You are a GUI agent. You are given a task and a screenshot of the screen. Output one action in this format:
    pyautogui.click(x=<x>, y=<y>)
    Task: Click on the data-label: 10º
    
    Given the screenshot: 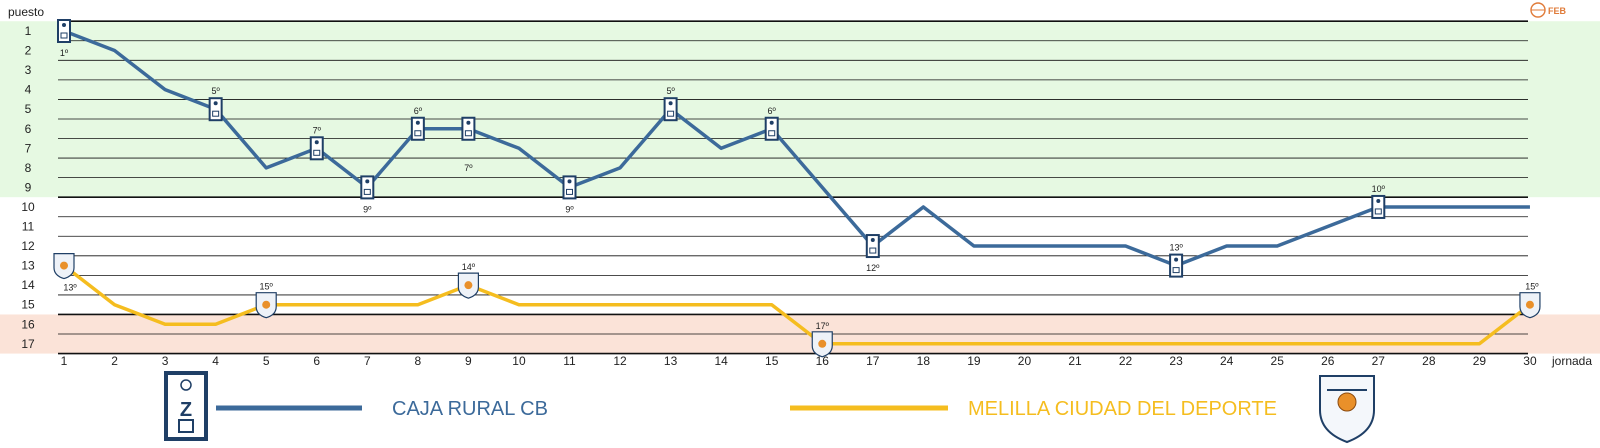 What is the action you would take?
    pyautogui.click(x=1379, y=189)
    